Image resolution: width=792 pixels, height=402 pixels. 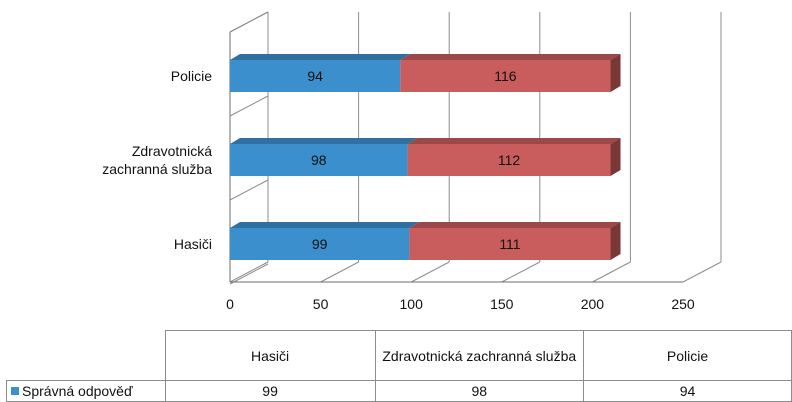 I want to click on data-label: 98, so click(x=319, y=160).